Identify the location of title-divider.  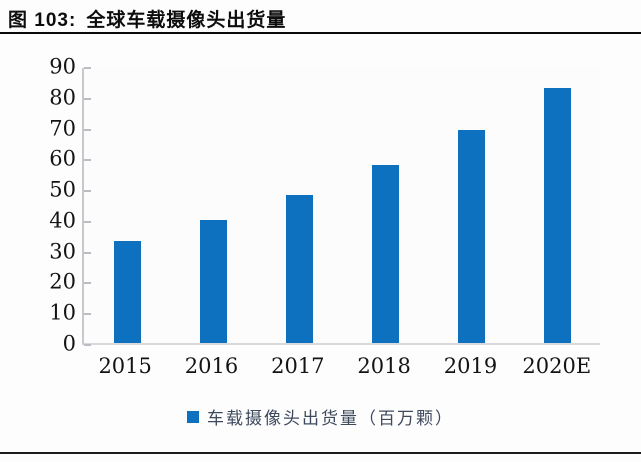
(320, 33).